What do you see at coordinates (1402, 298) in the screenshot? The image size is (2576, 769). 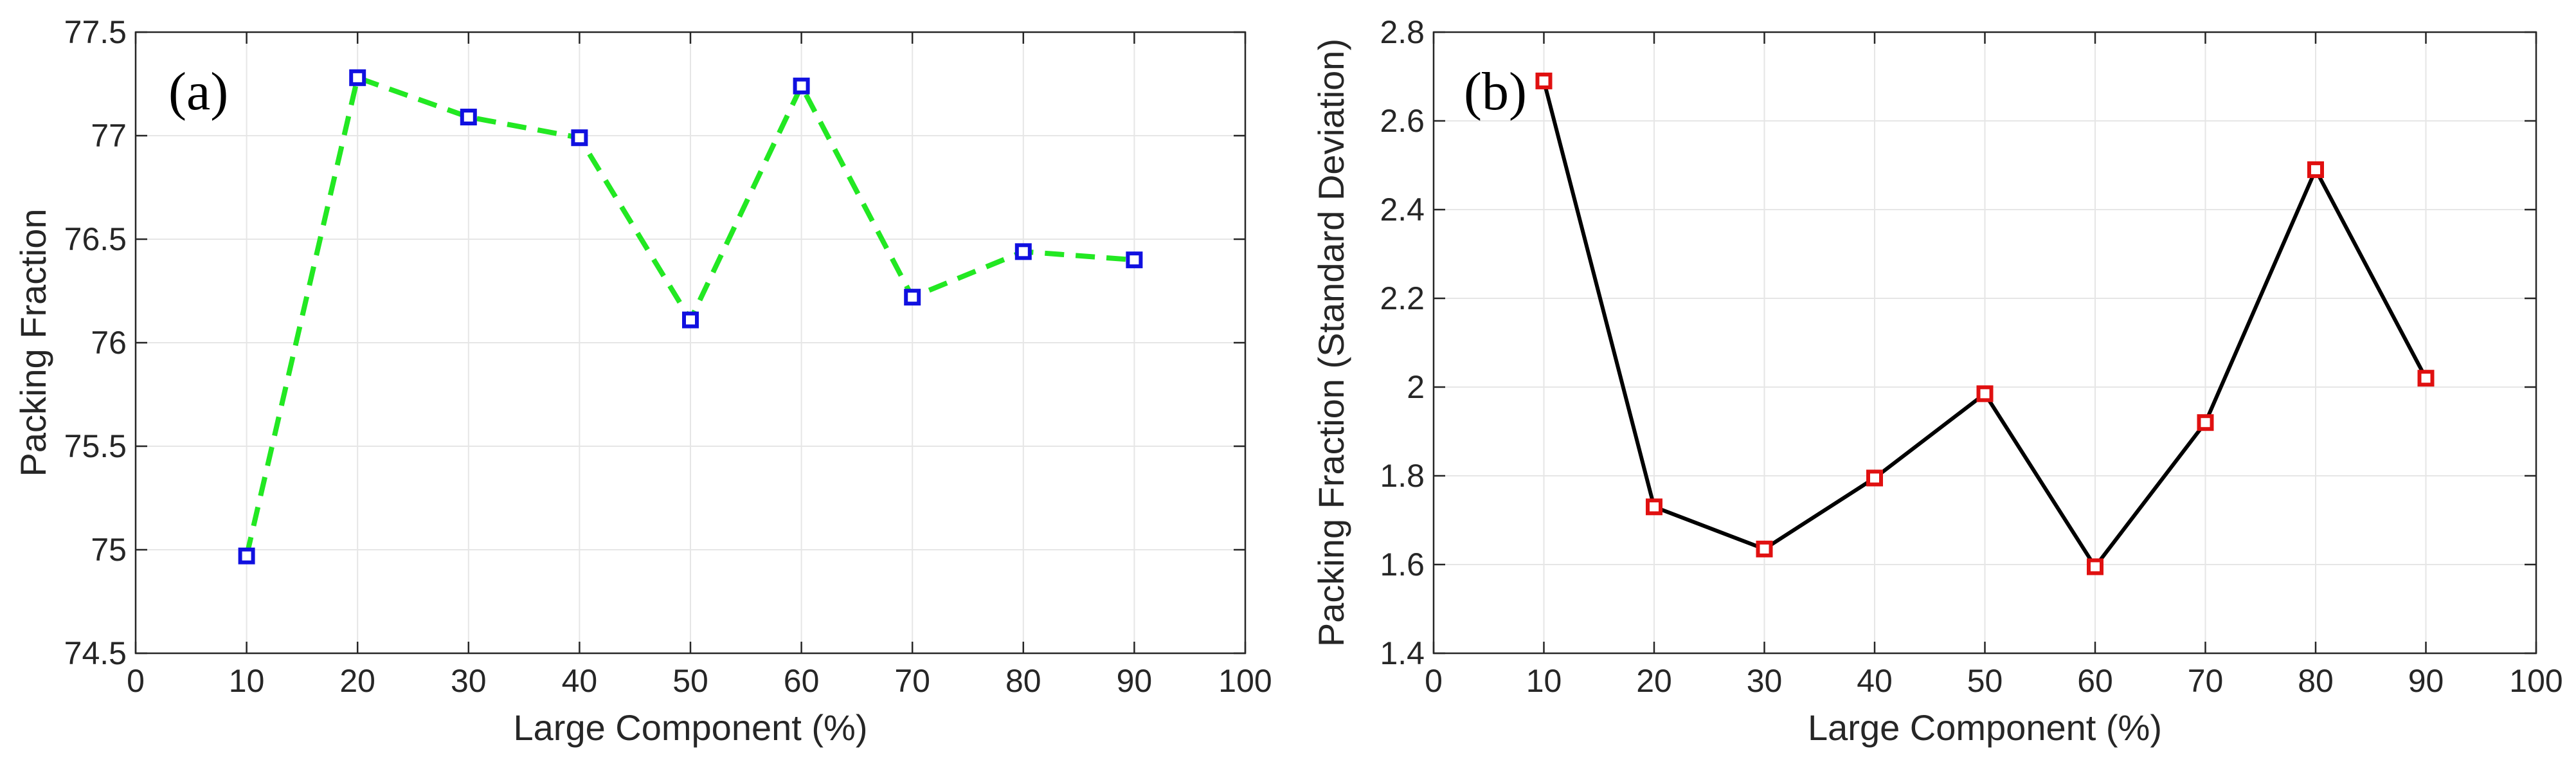 I see `y-tick-label: 2.2` at bounding box center [1402, 298].